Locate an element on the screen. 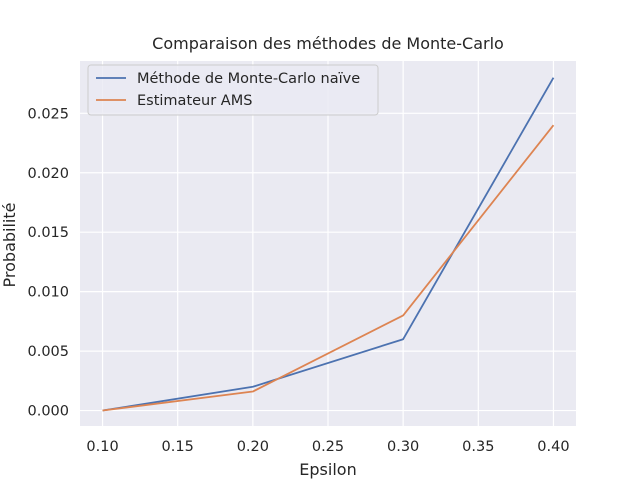 This screenshot has width=640, height=484. x-tick-label: 0.20 is located at coordinates (253, 447).